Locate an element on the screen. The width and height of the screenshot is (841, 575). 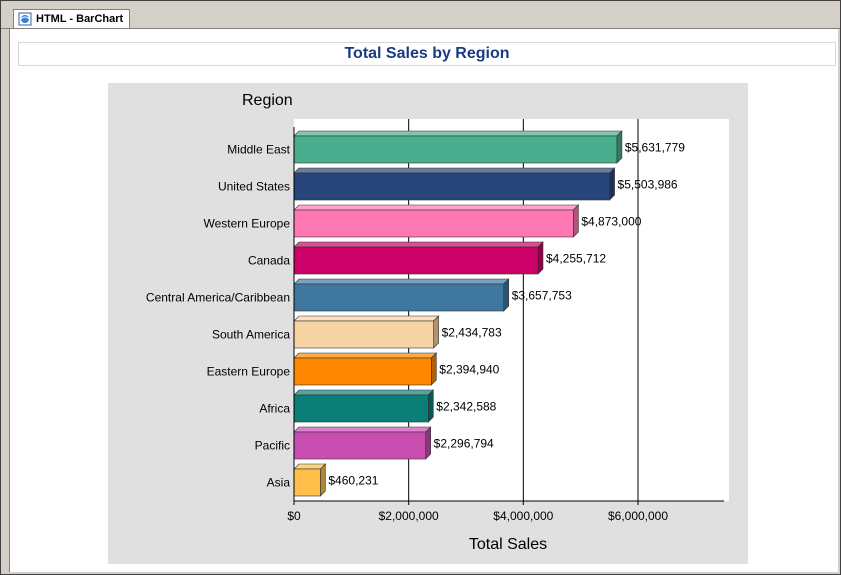
value-label: $2,394,940 is located at coordinates (469, 370).